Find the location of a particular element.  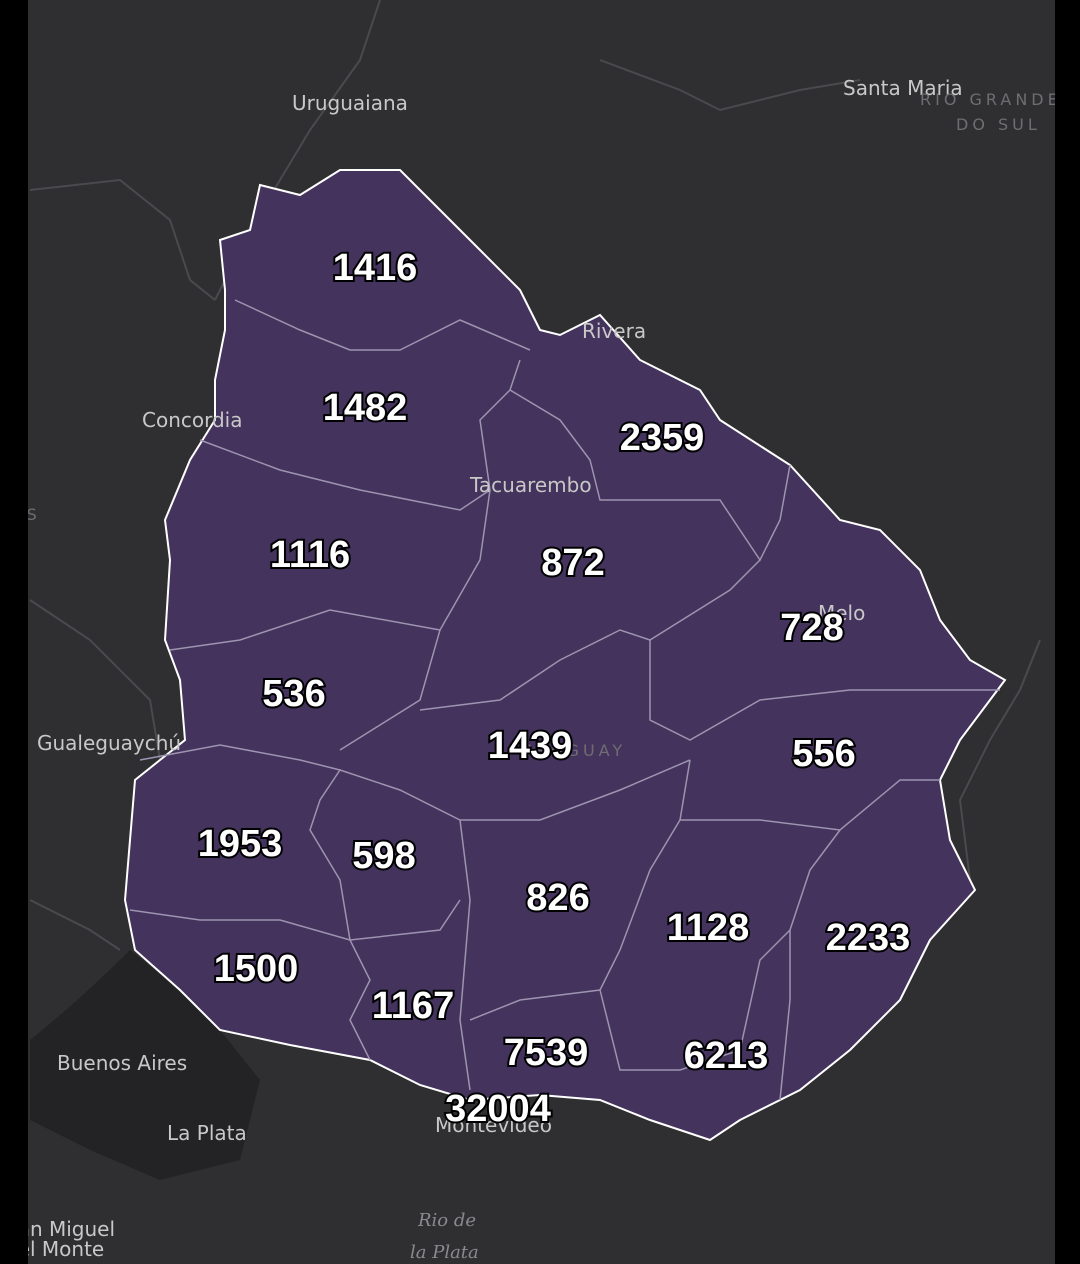

region-value: 826 is located at coordinates (557, 898).